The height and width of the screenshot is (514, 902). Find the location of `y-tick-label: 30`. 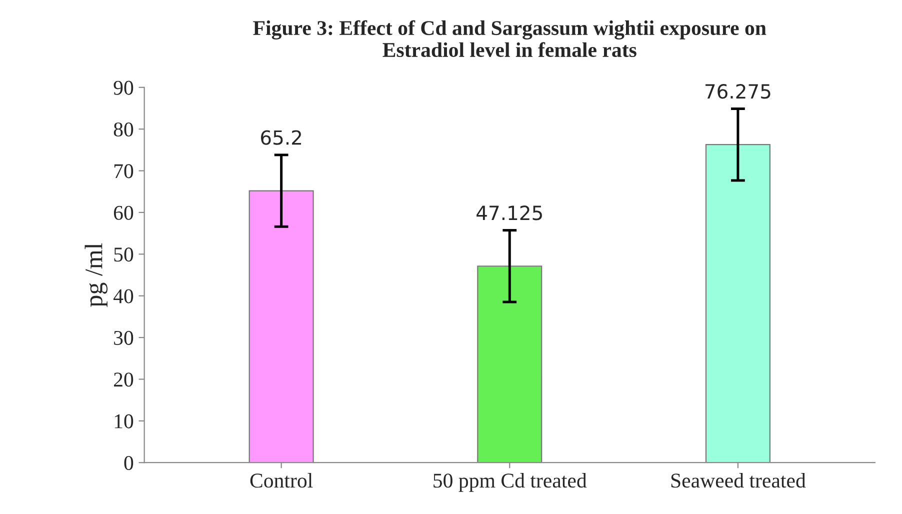

y-tick-label: 30 is located at coordinates (124, 337).